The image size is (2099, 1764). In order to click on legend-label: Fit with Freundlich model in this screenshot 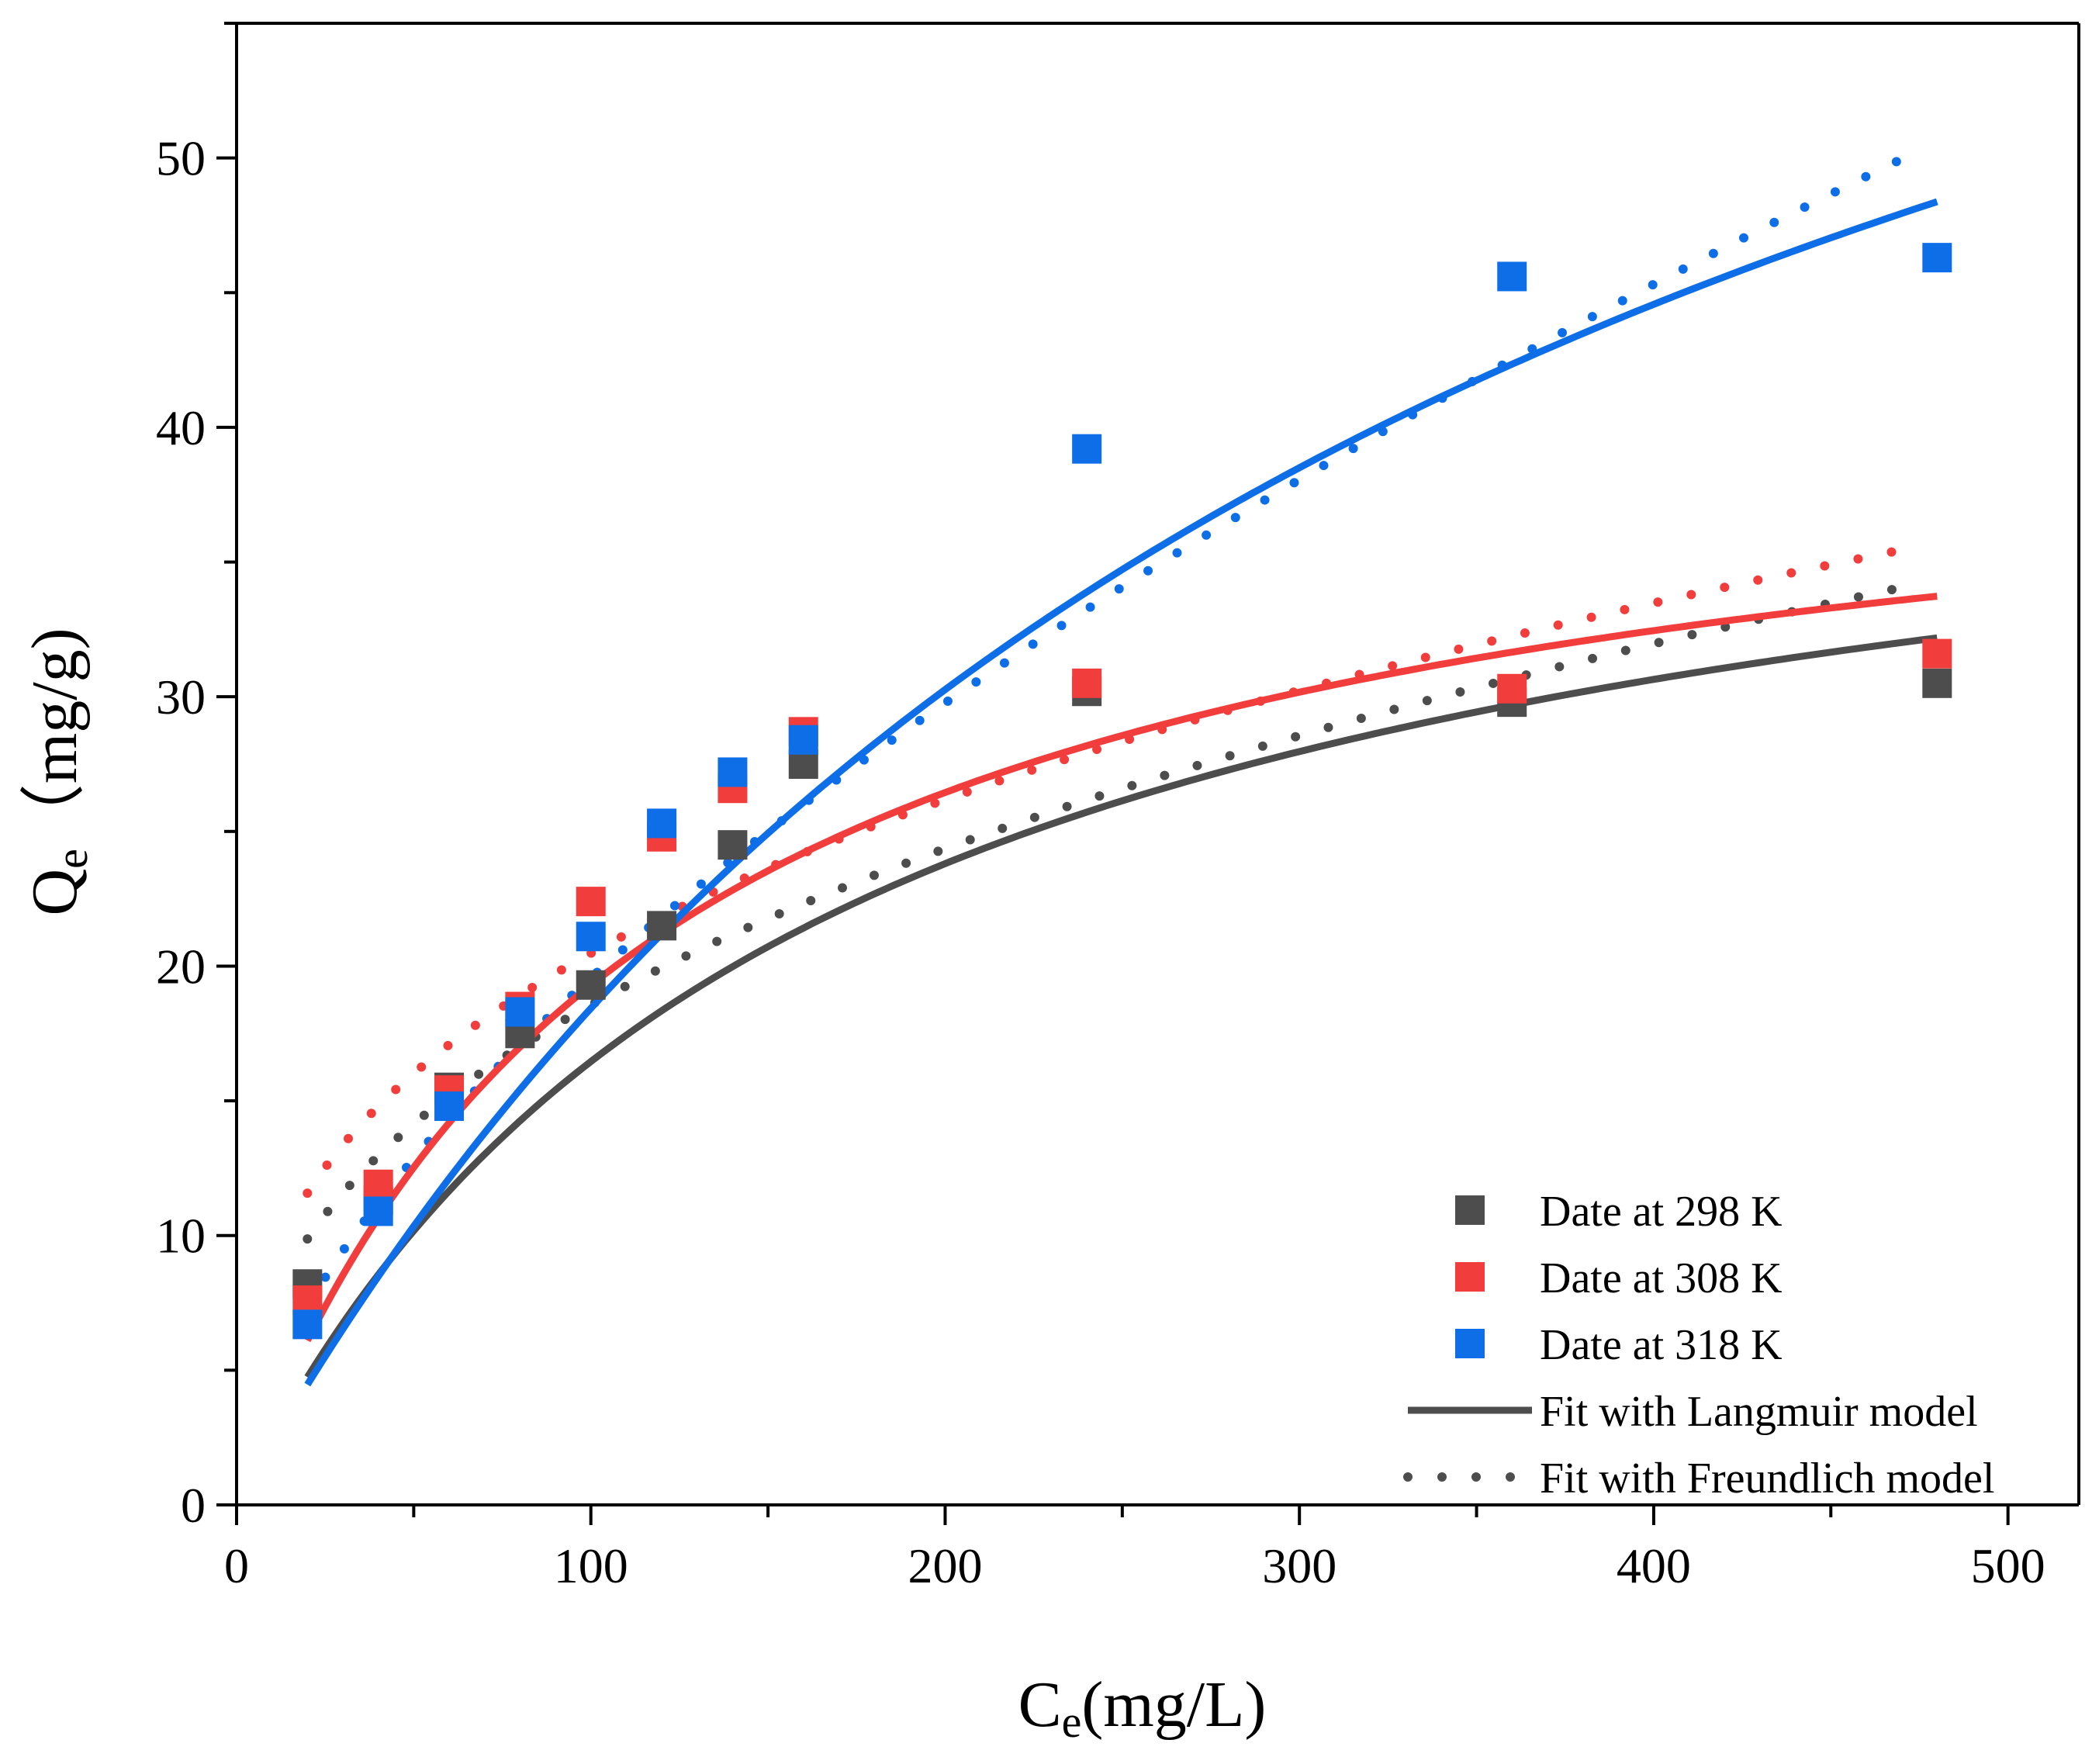, I will do `click(1767, 1478)`.